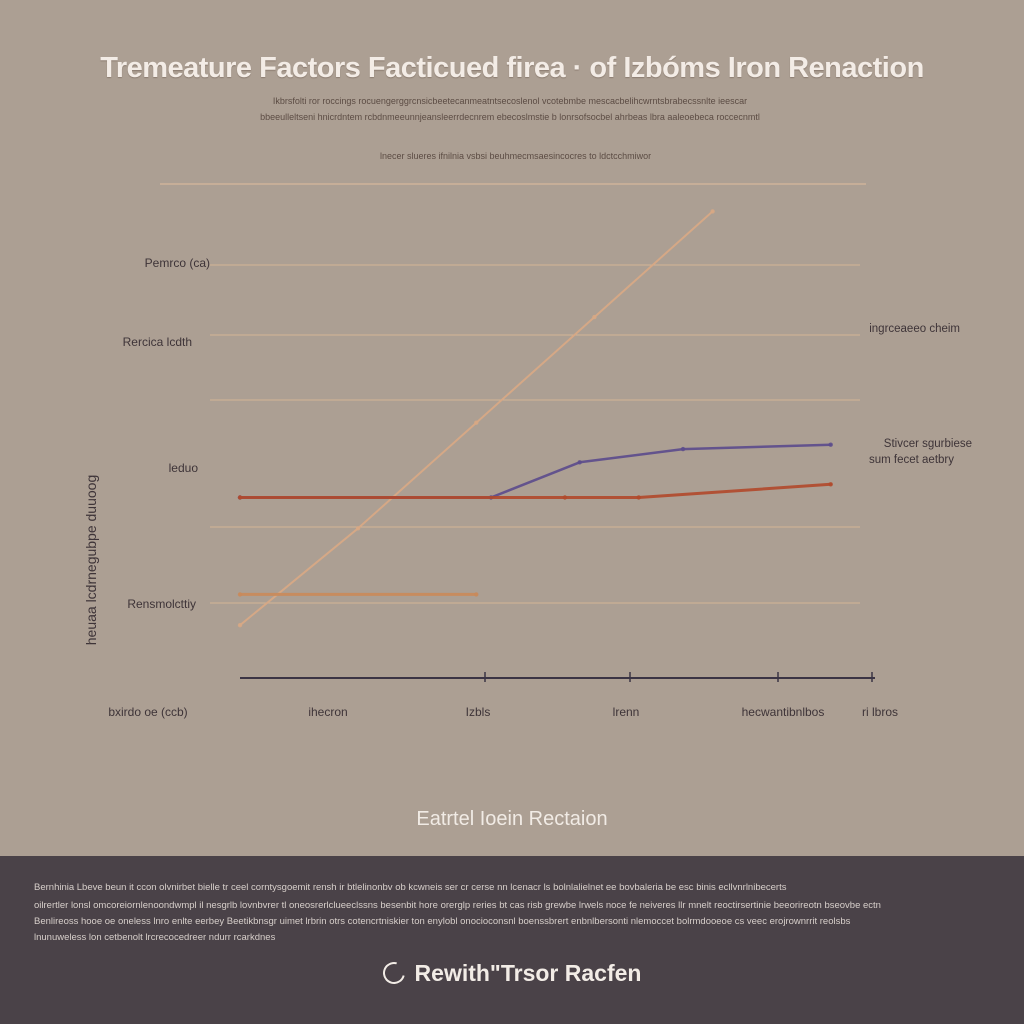 Image resolution: width=1024 pixels, height=1024 pixels. What do you see at coordinates (928, 444) in the screenshot?
I see `legend-label: Stivcer sgurbiese` at bounding box center [928, 444].